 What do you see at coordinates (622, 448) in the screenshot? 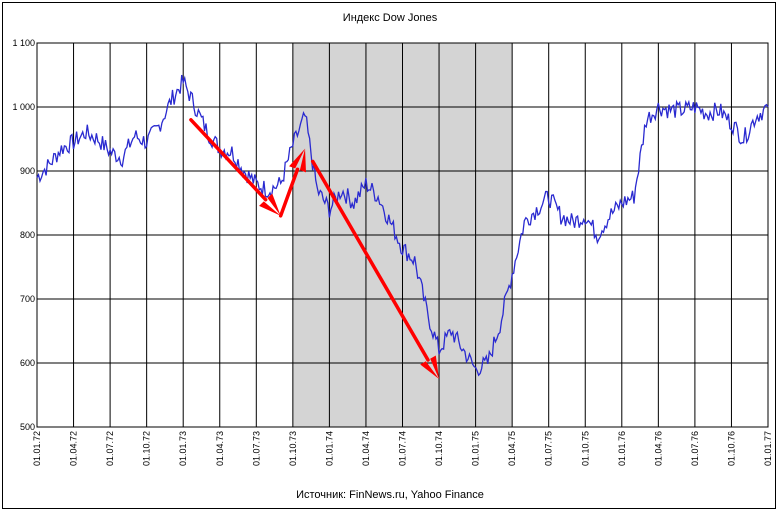
I see `x-tick-label: 01.01.76` at bounding box center [622, 448].